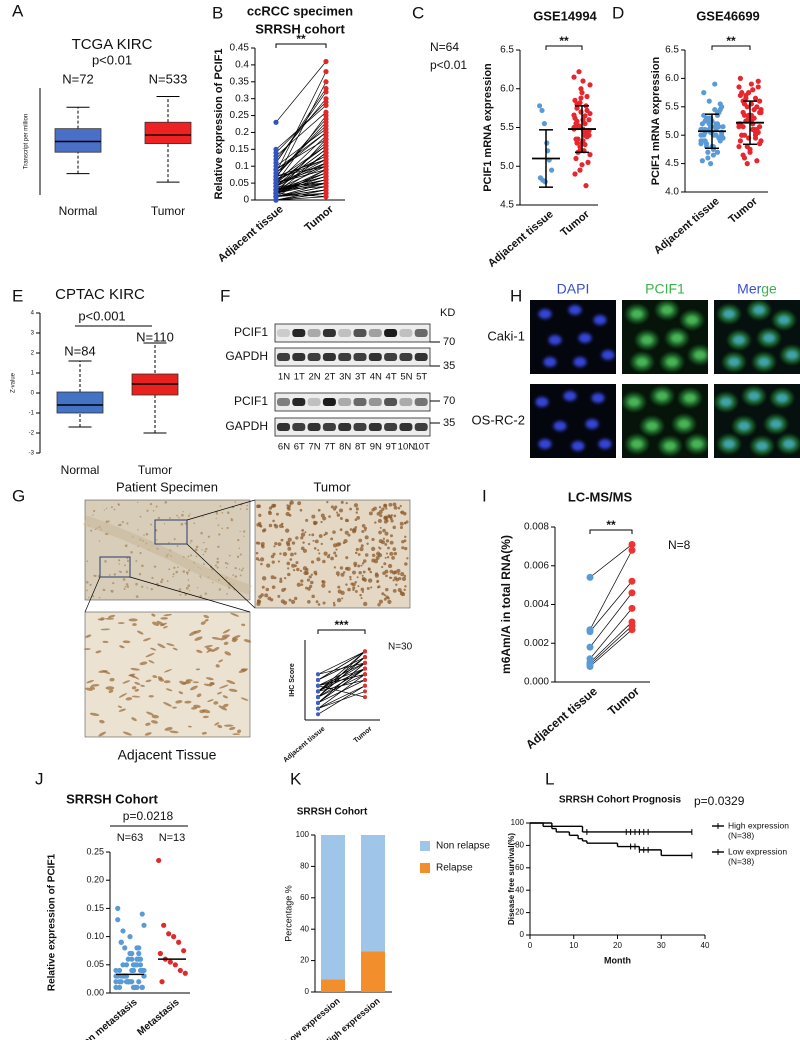  I want to click on zoom-box, so click(171, 532).